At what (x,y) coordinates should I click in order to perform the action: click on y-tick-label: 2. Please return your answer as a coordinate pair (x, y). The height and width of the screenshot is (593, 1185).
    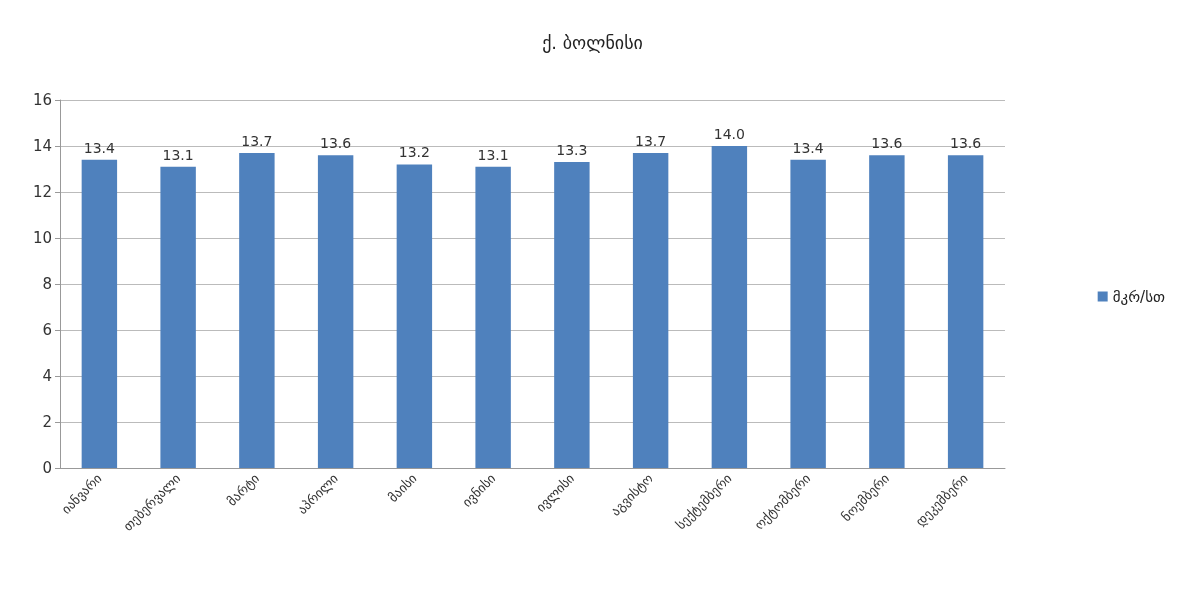
    Looking at the image, I should click on (47, 422).